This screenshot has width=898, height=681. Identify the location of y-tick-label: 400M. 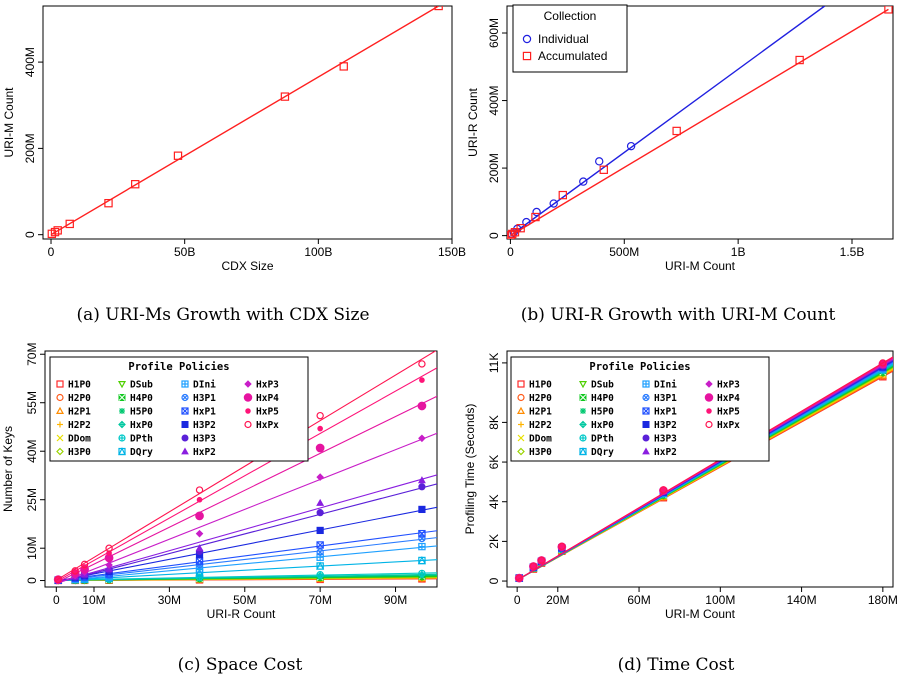
(494, 101).